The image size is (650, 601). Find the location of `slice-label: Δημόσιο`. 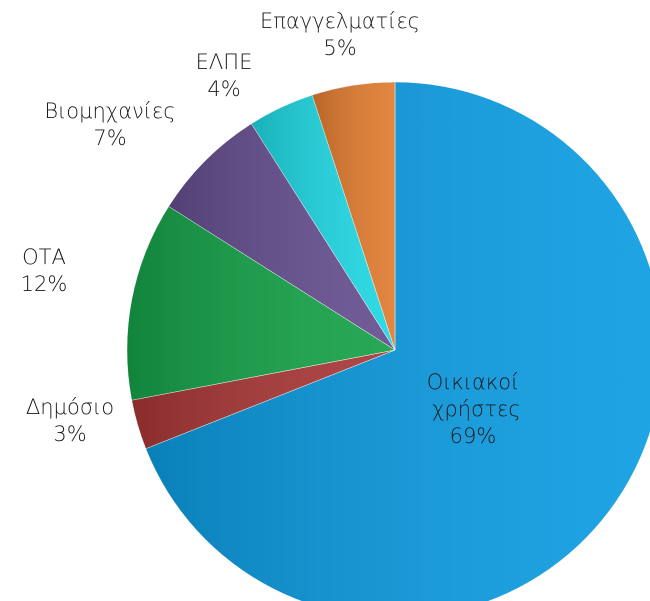

slice-label: Δημόσιο is located at coordinates (70, 407).